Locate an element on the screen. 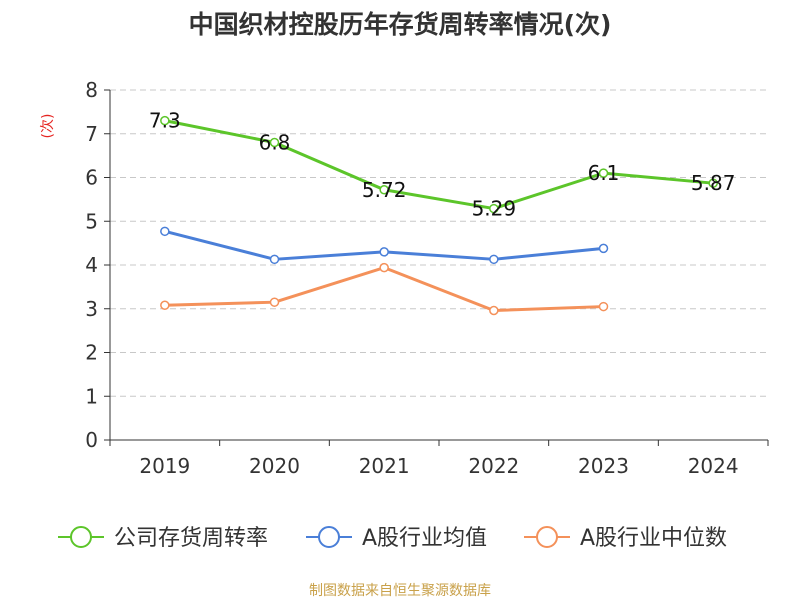 The width and height of the screenshot is (800, 600). y-tick-label: 4 is located at coordinates (91, 265).